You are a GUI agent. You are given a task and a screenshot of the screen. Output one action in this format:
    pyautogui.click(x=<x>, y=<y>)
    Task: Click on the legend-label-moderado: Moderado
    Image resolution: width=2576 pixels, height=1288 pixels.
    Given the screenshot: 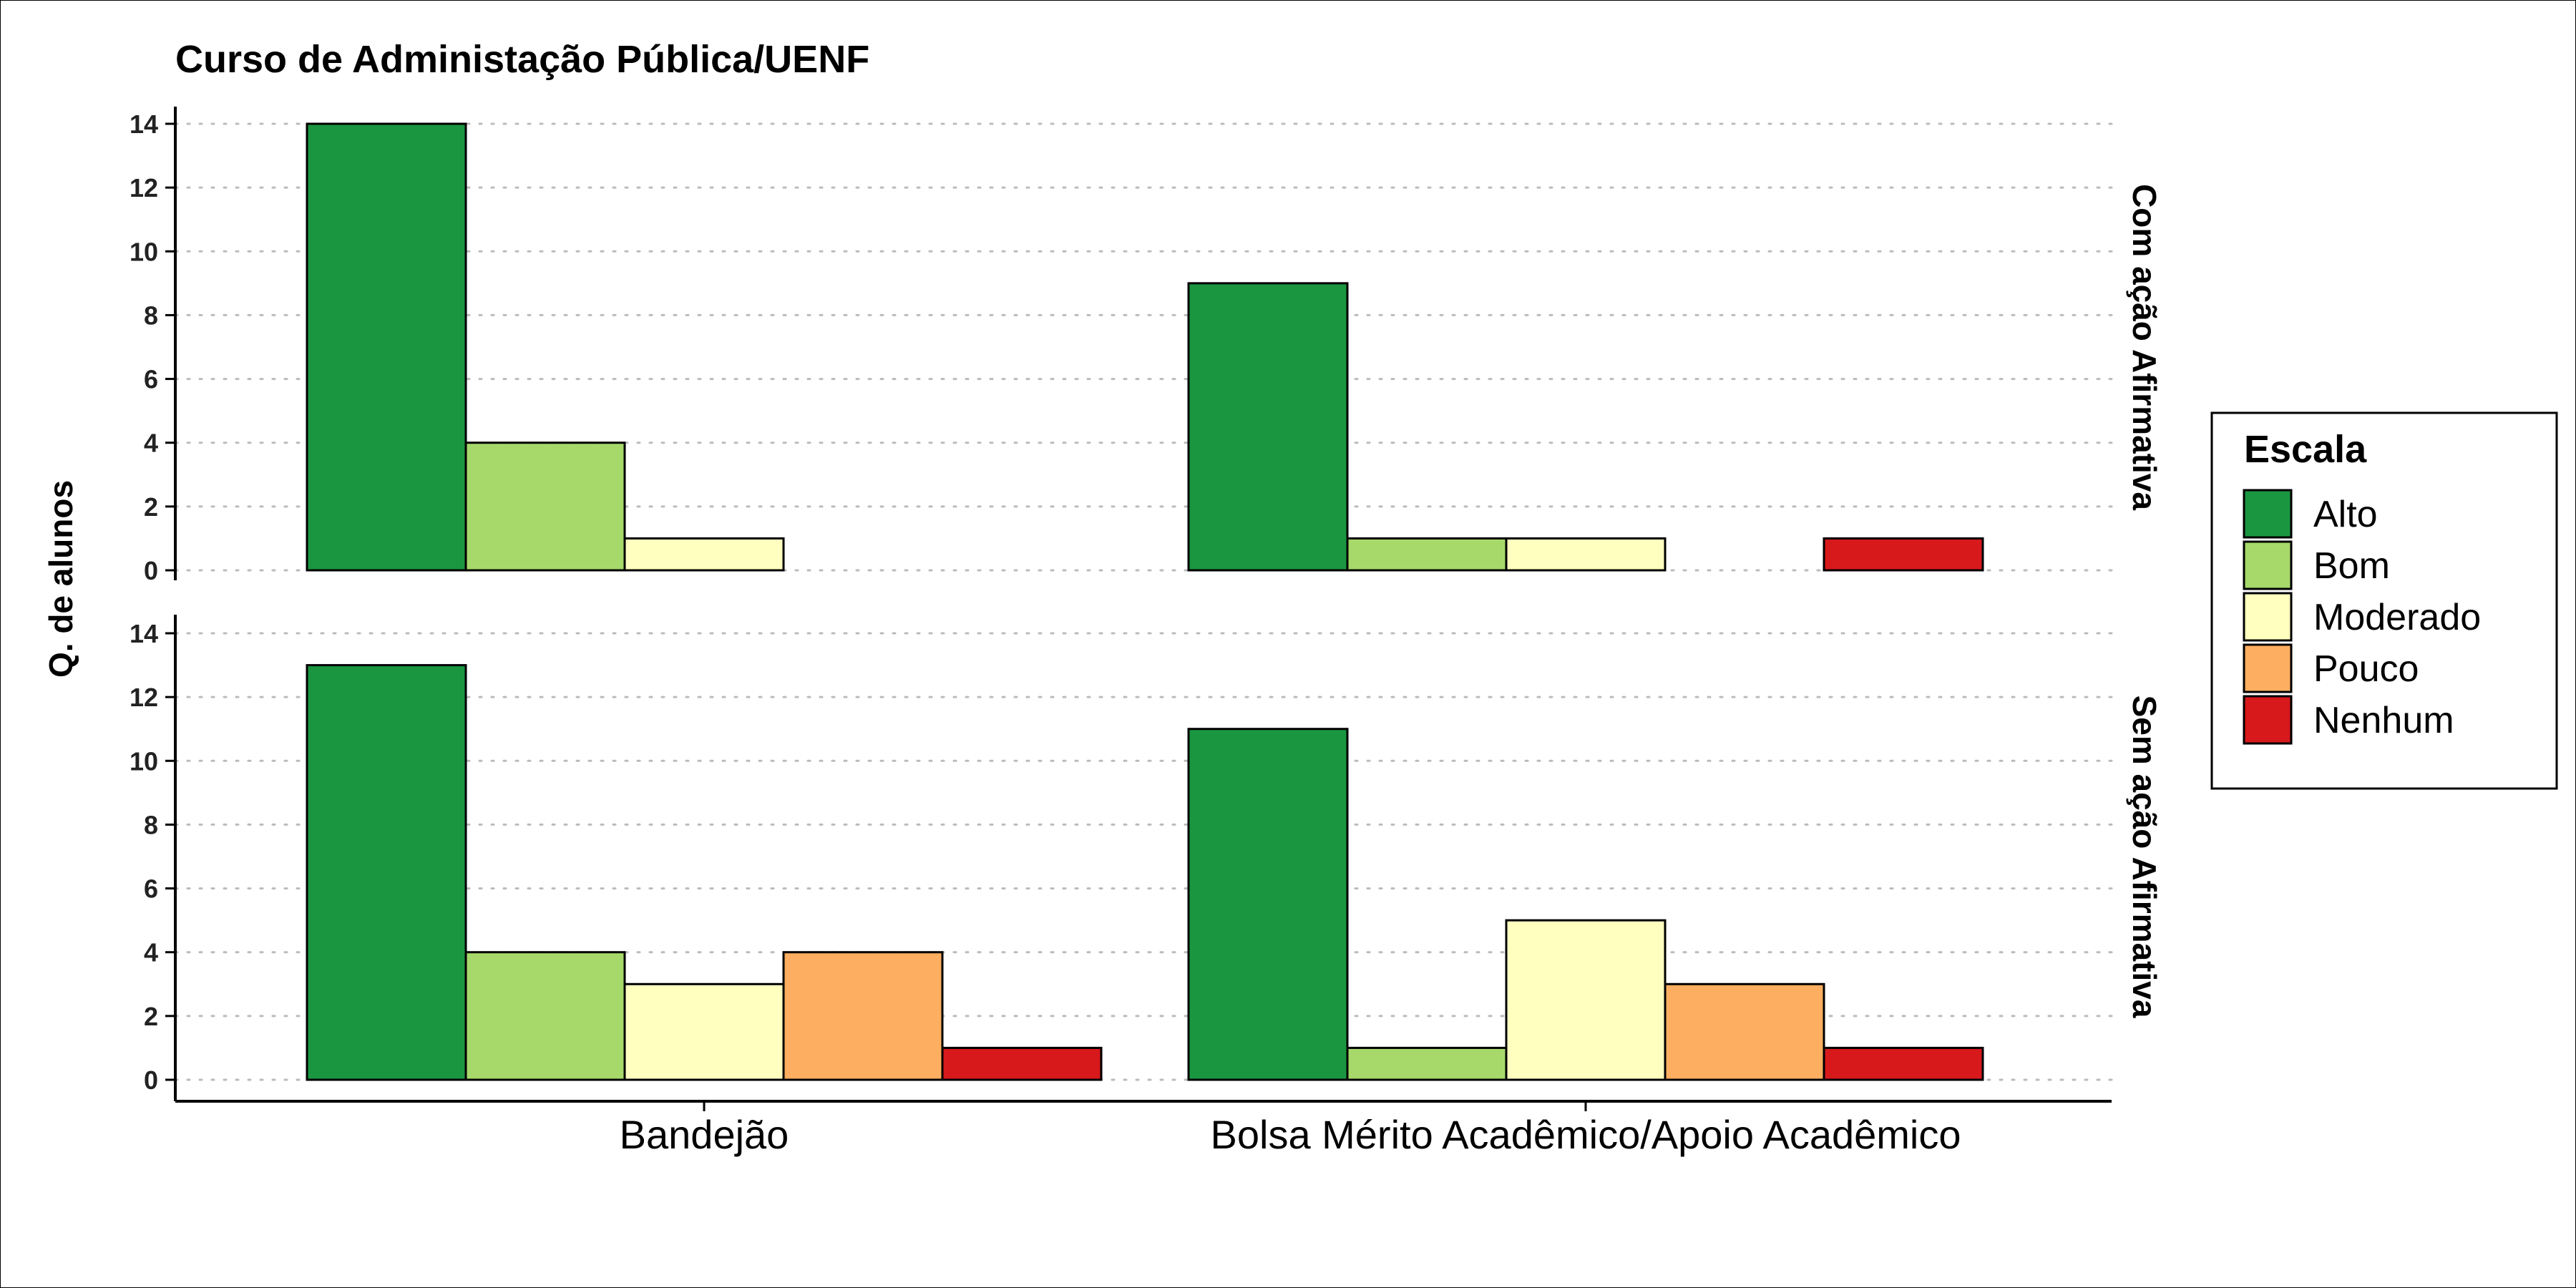 What is the action you would take?
    pyautogui.click(x=2397, y=617)
    